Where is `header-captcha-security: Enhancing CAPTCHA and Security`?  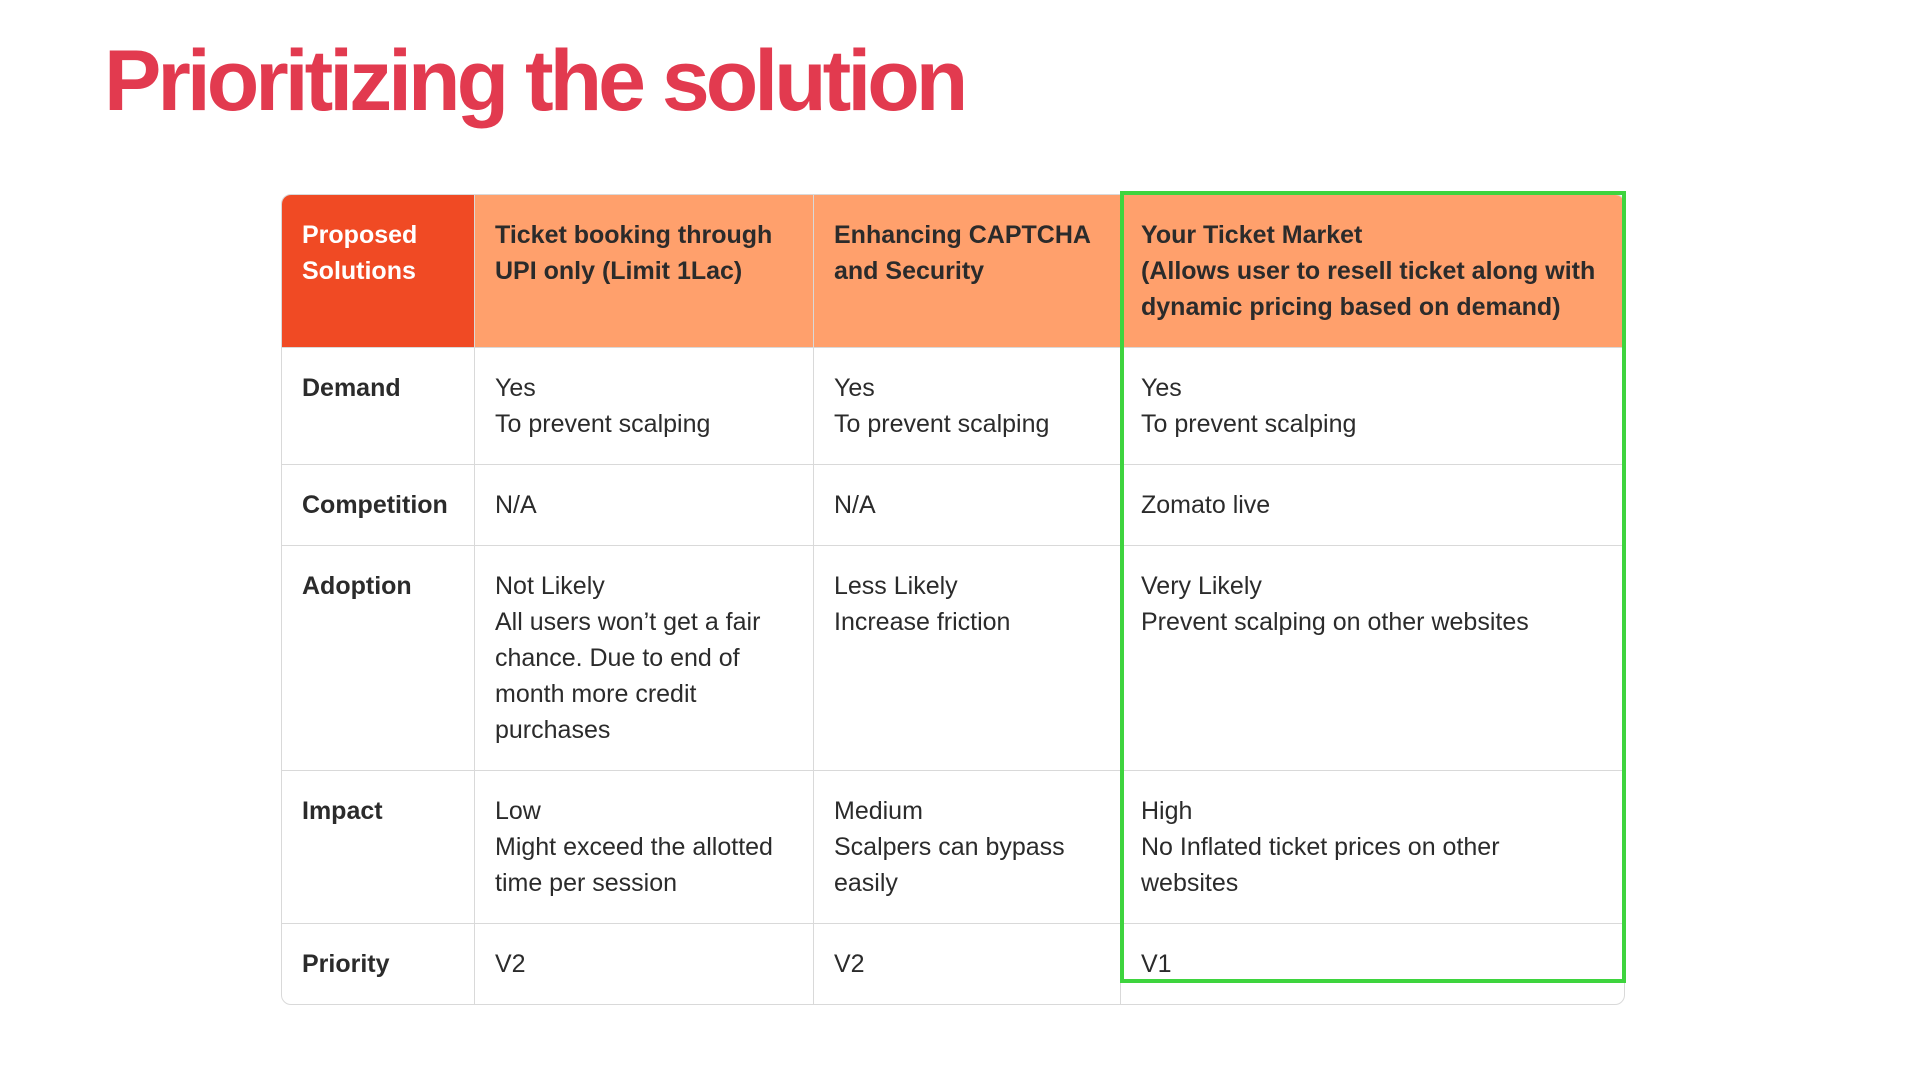
header-captcha-security: Enhancing CAPTCHA and Security is located at coordinates (967, 271).